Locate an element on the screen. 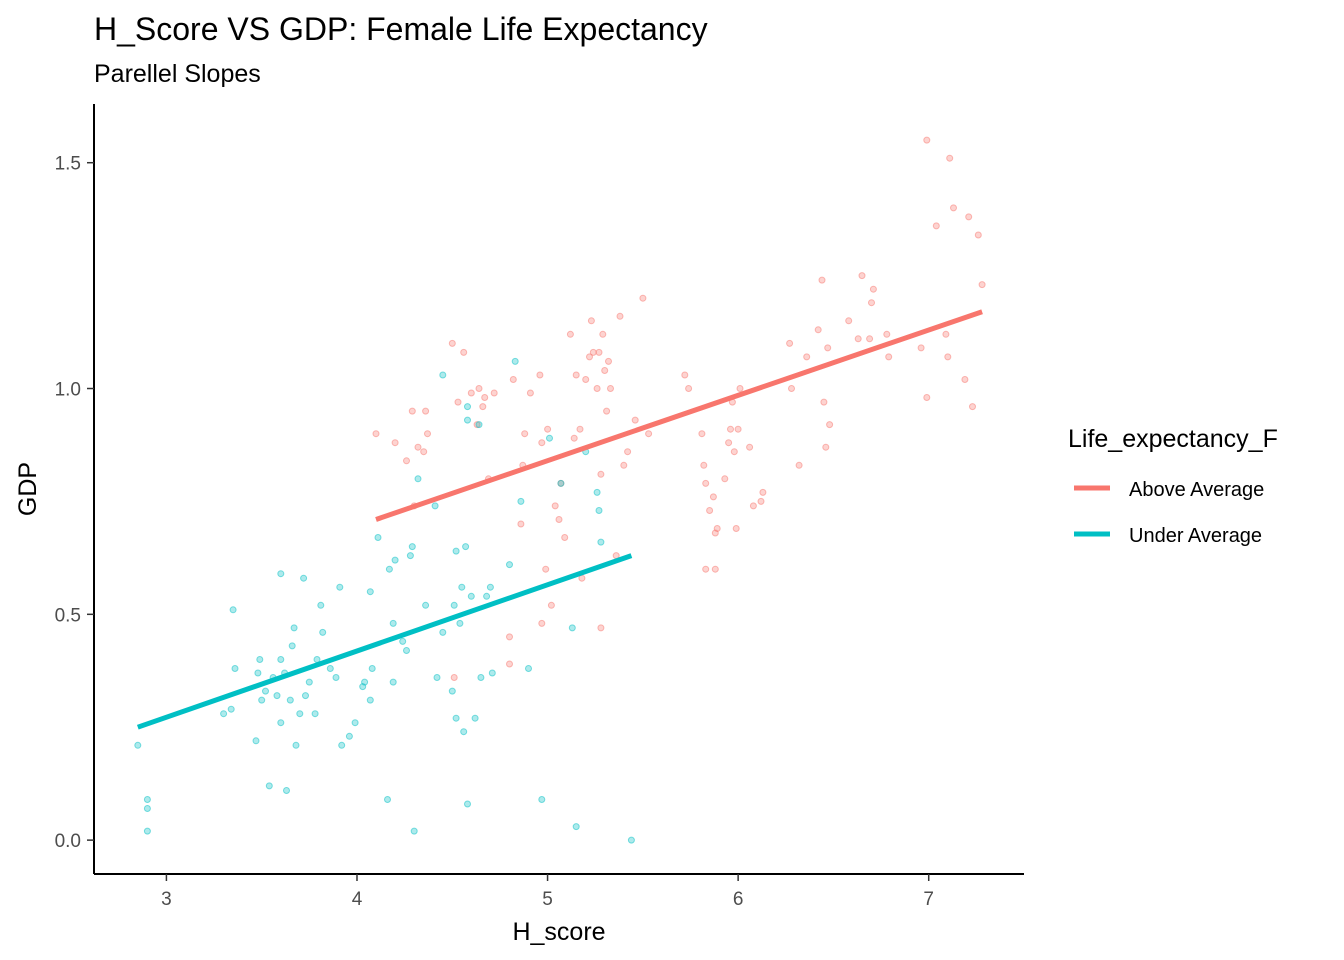 This screenshot has width=1344, height=960. y-tick-label-2: 1.0 is located at coordinates (68, 390).